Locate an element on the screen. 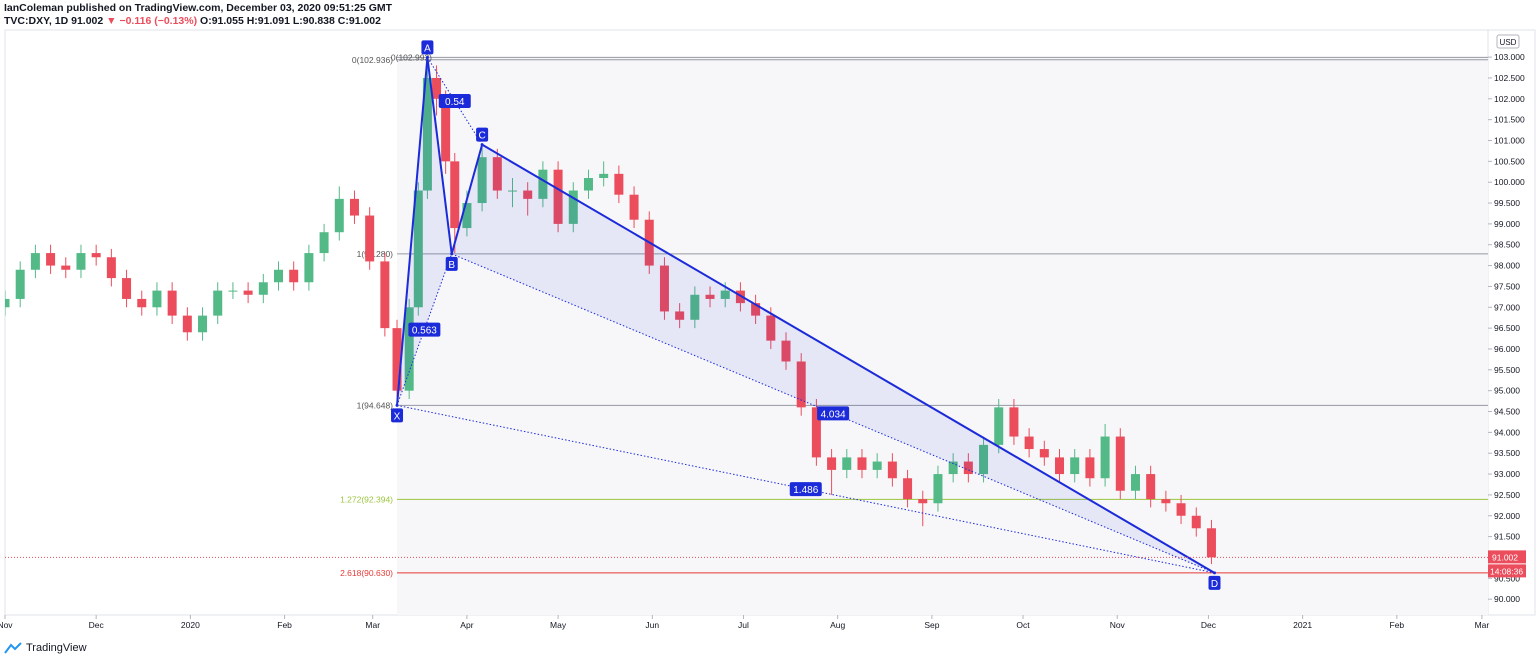 The width and height of the screenshot is (1536, 662). currency-label: USD is located at coordinates (1508, 42).